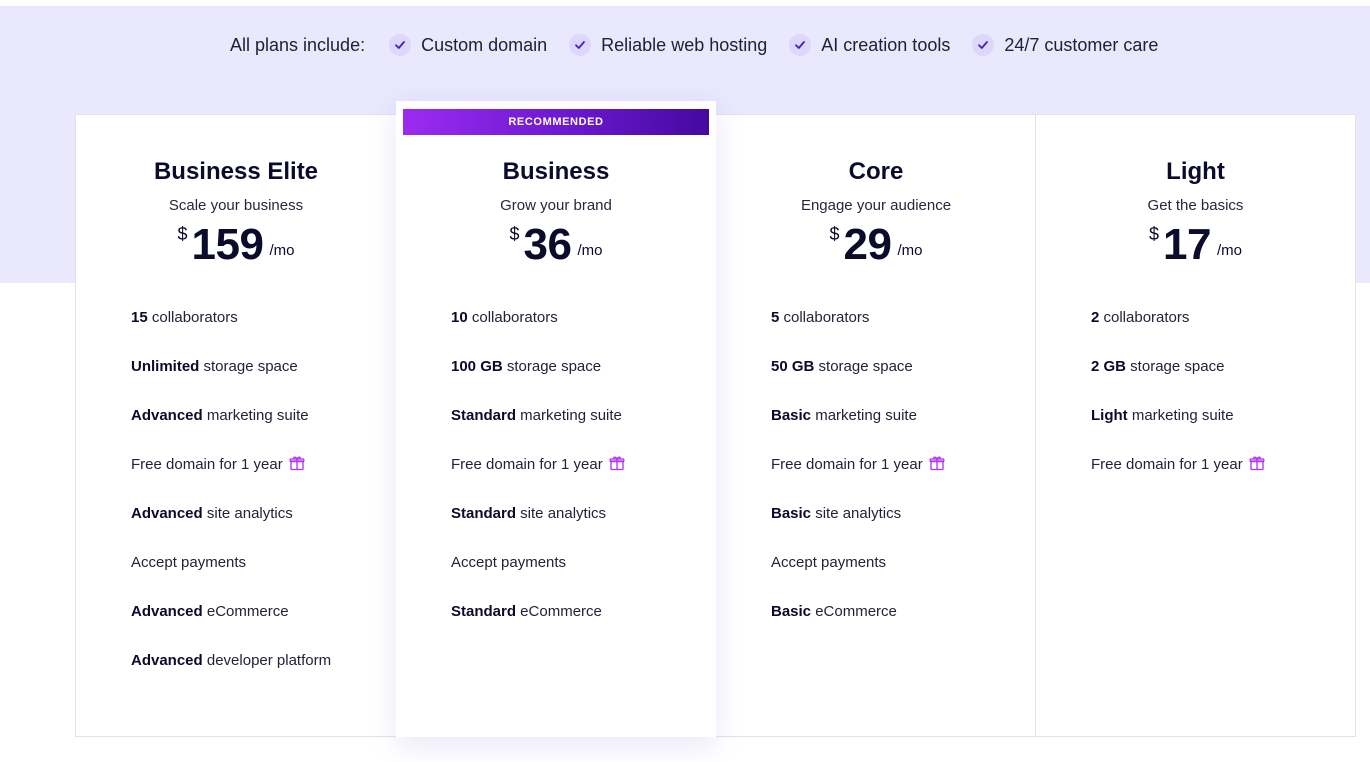  I want to click on feature-site-analytics: Standard site analytics, so click(556, 514).